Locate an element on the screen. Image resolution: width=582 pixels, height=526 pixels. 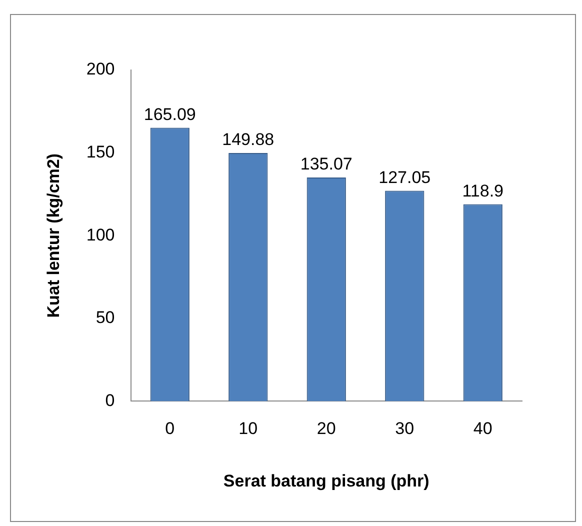
data-label: 135.07 is located at coordinates (326, 164).